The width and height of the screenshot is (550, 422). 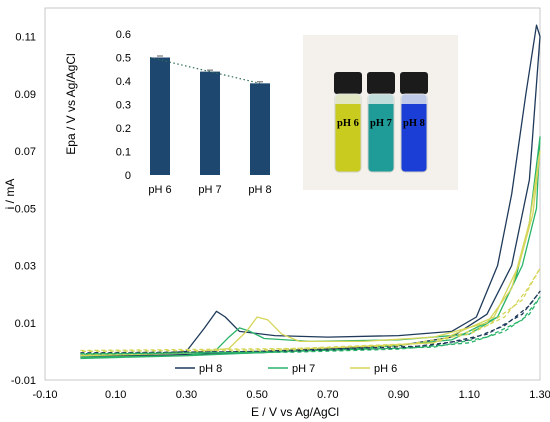 What do you see at coordinates (259, 190) in the screenshot?
I see `inset-x-tick-label: pH 8` at bounding box center [259, 190].